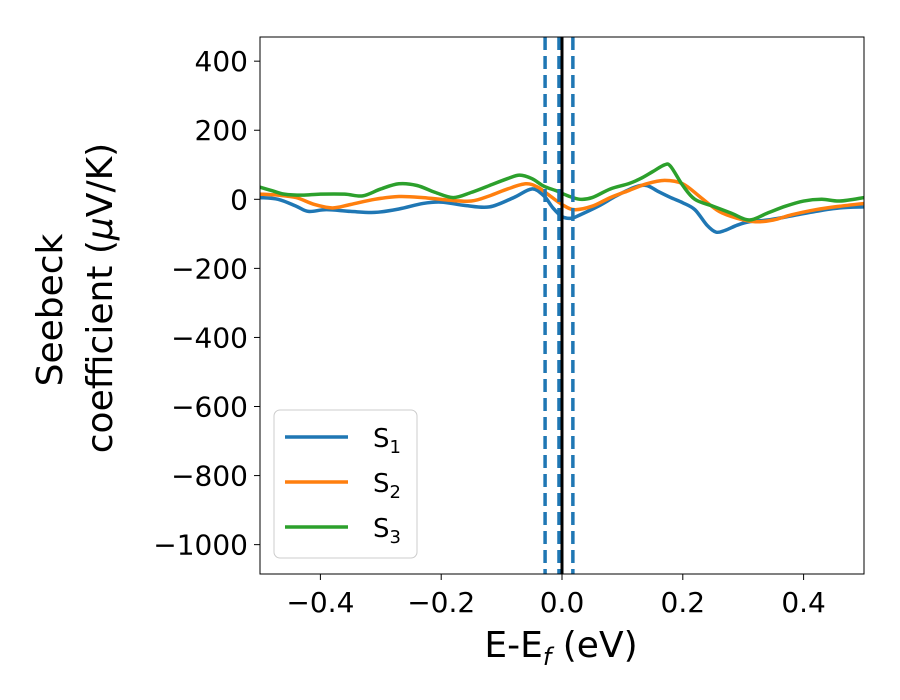 The height and width of the screenshot is (700, 900). I want to click on legend: S1 S2 S3, so click(345, 484).